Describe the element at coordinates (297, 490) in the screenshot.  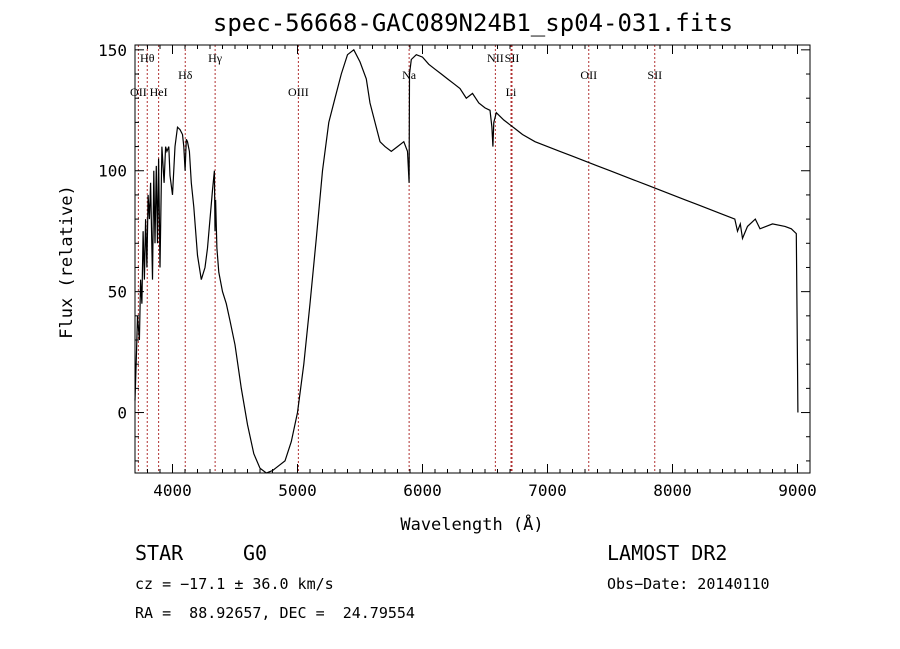
I see `x-tick-label: 5000` at that location.